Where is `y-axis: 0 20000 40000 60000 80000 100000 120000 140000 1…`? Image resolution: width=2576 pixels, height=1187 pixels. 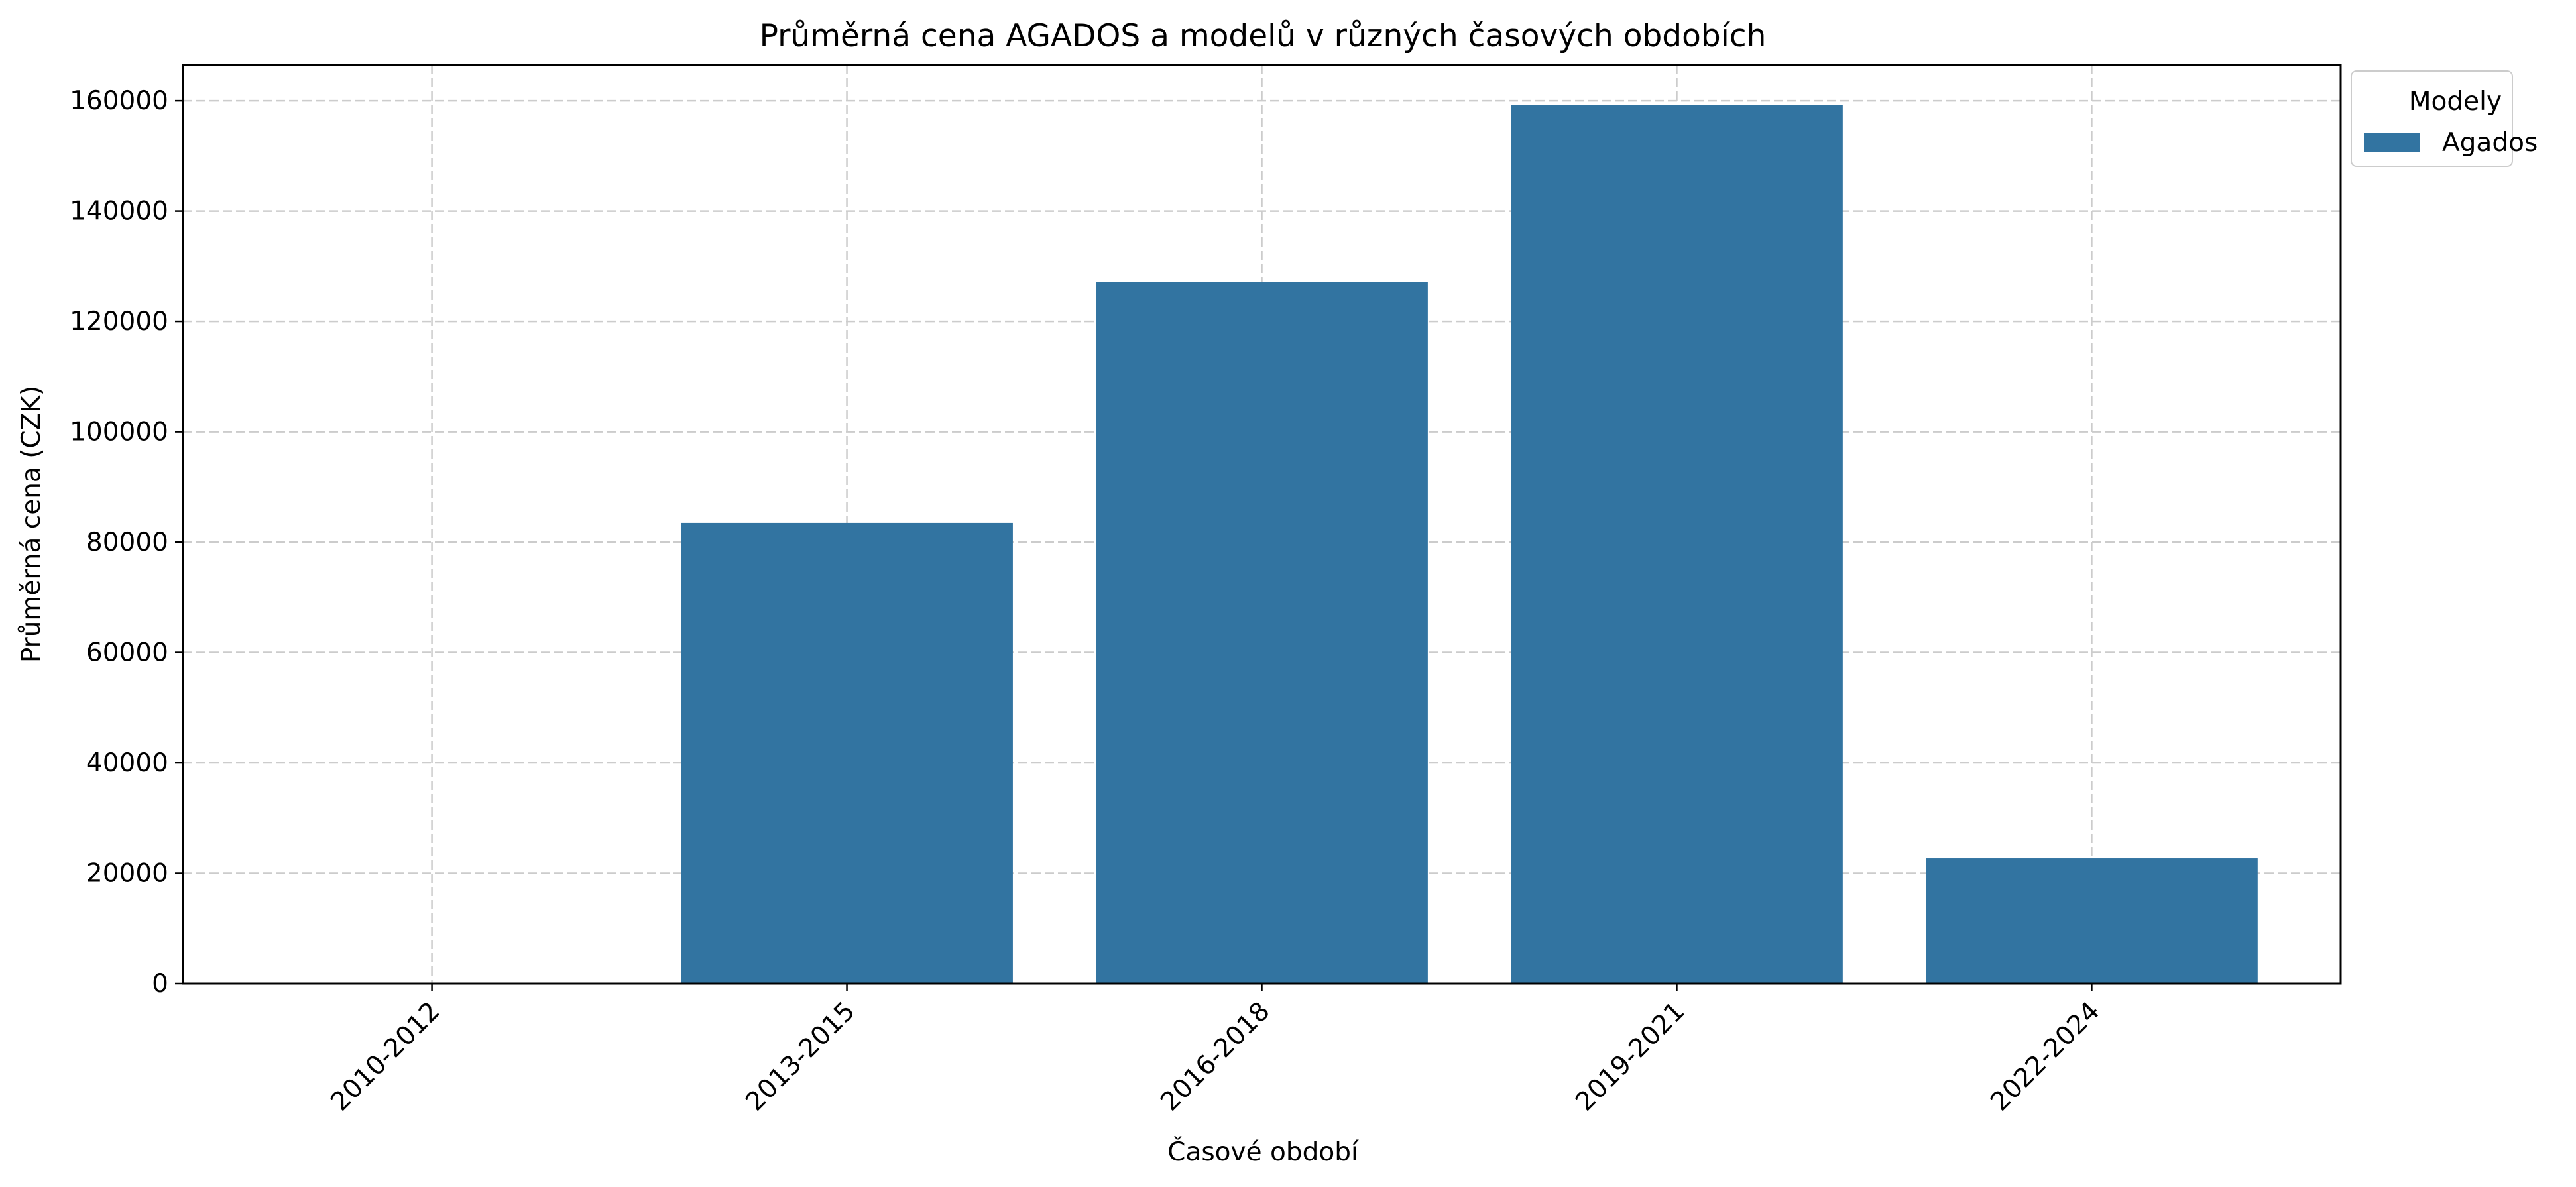 y-axis: 0 20000 40000 60000 80000 100000 120000 140000 1… is located at coordinates (127, 542).